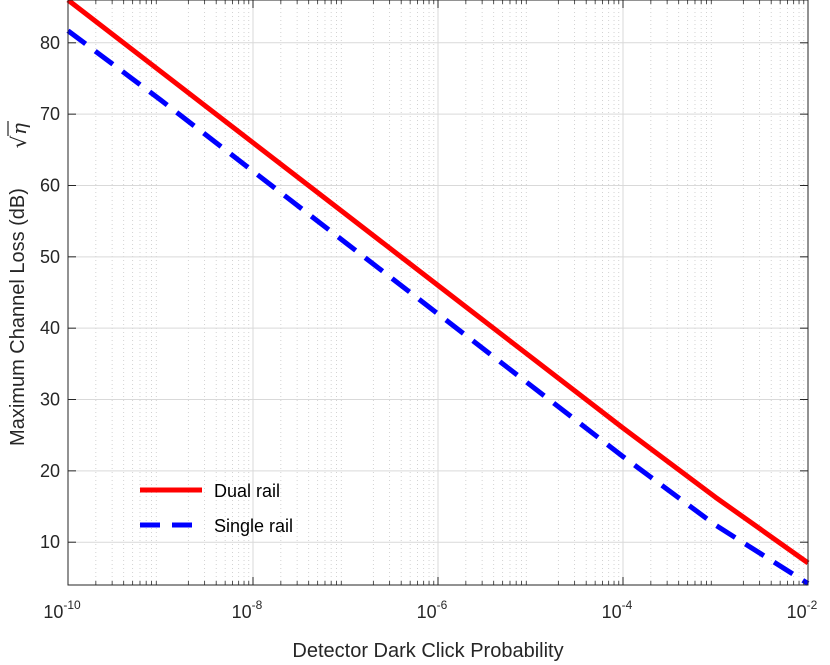  I want to click on y-tick-label: 70, so click(50, 114).